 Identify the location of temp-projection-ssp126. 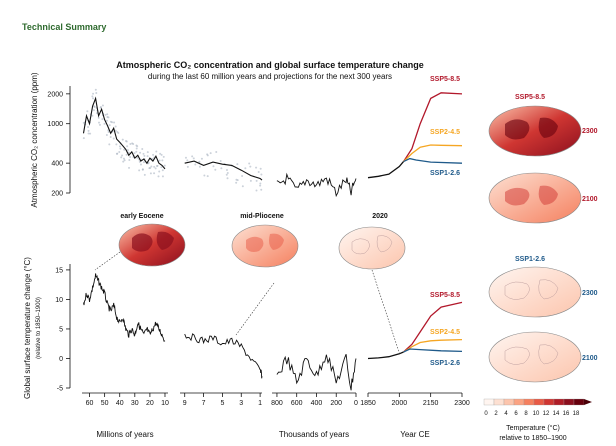
(433, 350).